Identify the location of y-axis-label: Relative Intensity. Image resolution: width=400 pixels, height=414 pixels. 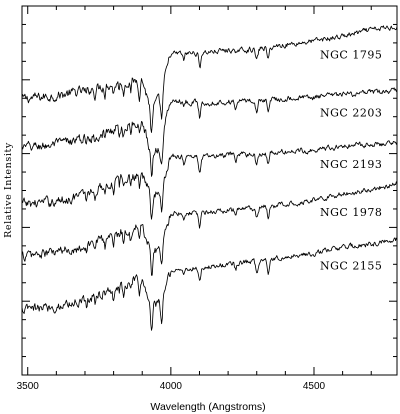
(8, 190).